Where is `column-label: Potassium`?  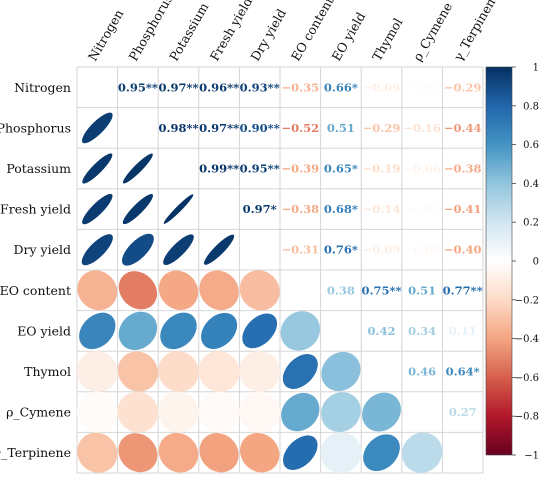 column-label: Potassium is located at coordinates (188, 32).